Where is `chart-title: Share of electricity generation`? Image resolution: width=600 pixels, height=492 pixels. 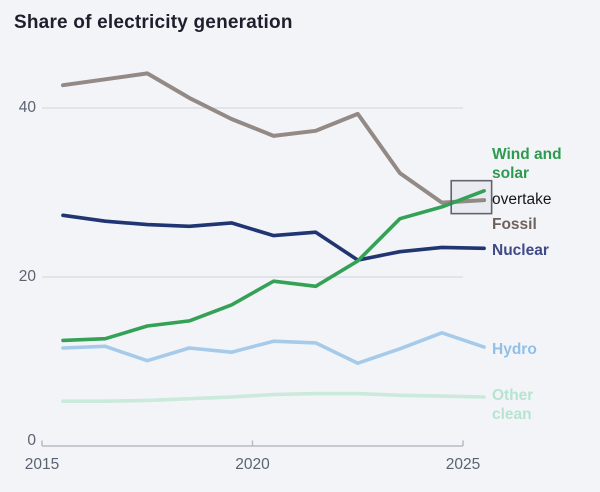 chart-title: Share of electricity generation is located at coordinates (153, 22).